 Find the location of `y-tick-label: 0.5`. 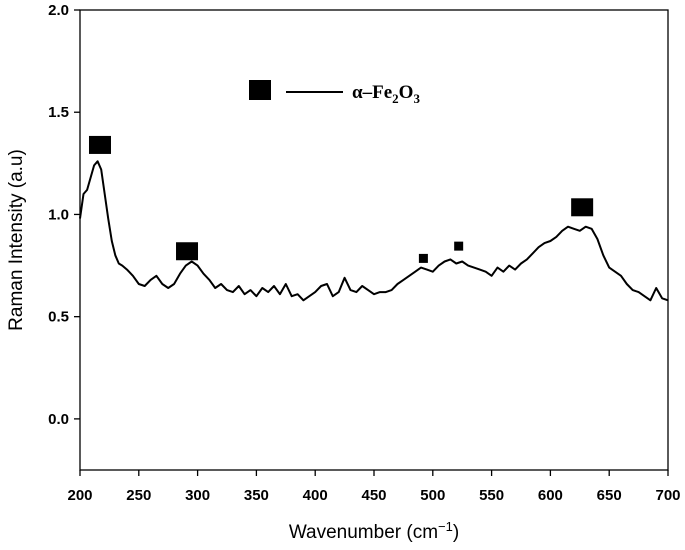

y-tick-label: 0.5 is located at coordinates (58, 317).